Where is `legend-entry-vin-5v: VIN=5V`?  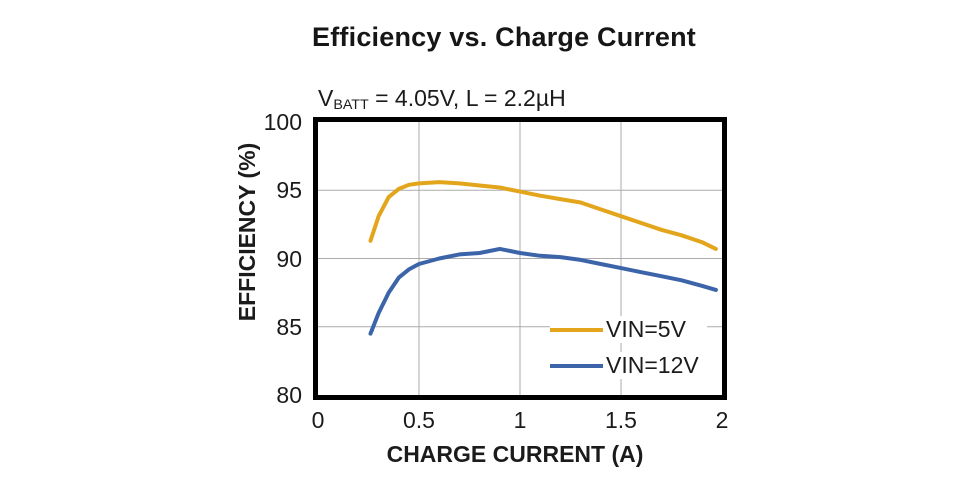 legend-entry-vin-5v: VIN=5V is located at coordinates (628, 329).